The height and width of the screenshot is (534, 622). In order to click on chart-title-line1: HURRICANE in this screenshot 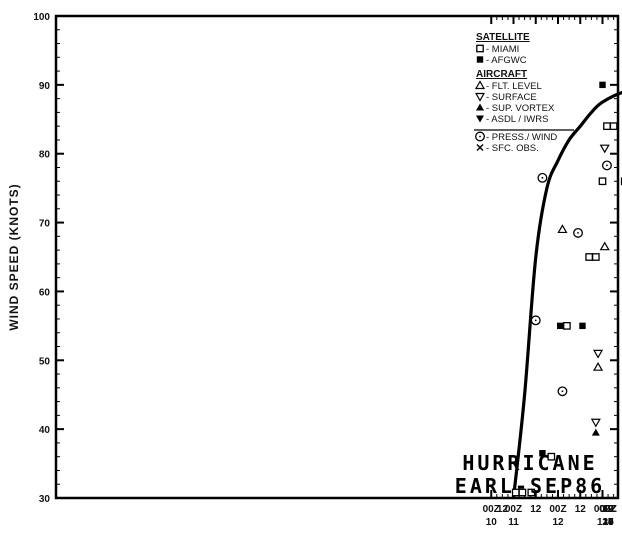, I will do `click(529, 463)`.